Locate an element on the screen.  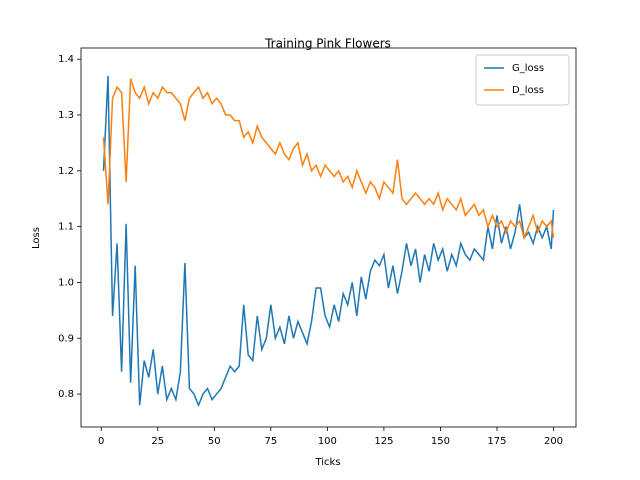
x-tick-label: 200 is located at coordinates (553, 441).